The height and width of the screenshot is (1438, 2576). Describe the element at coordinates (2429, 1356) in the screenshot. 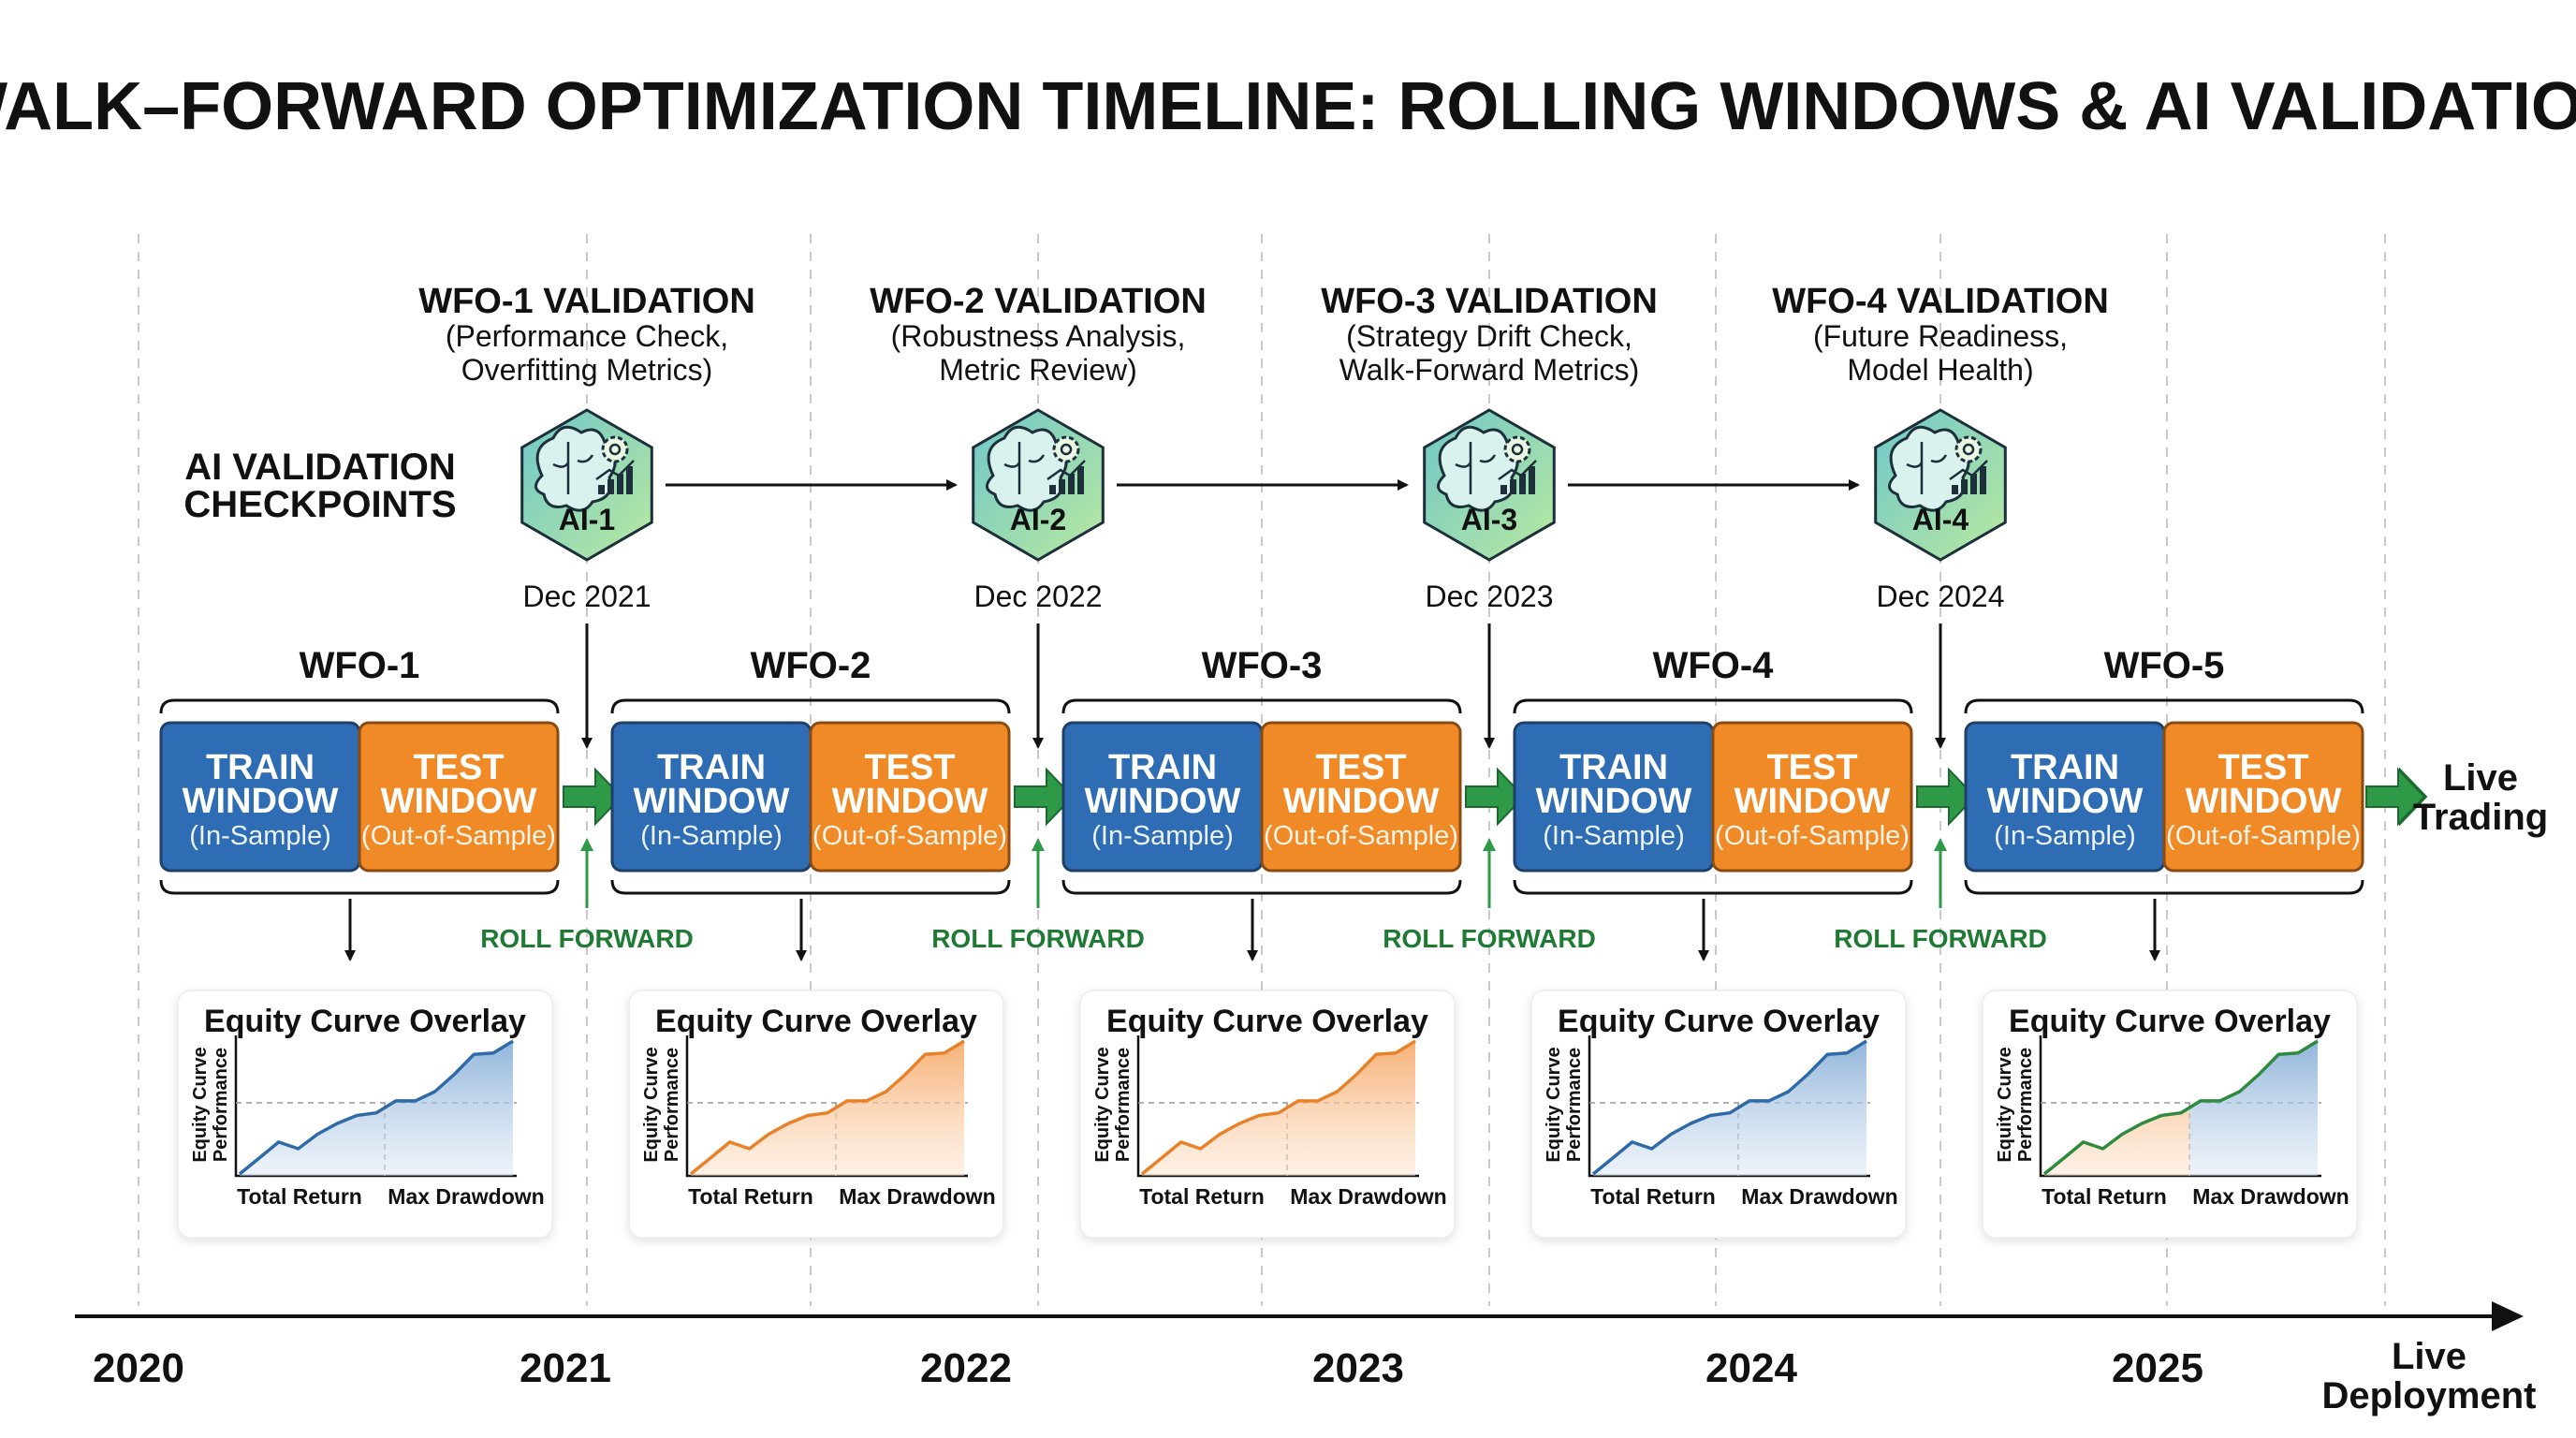

I see `live-deployment-line1: Live` at that location.